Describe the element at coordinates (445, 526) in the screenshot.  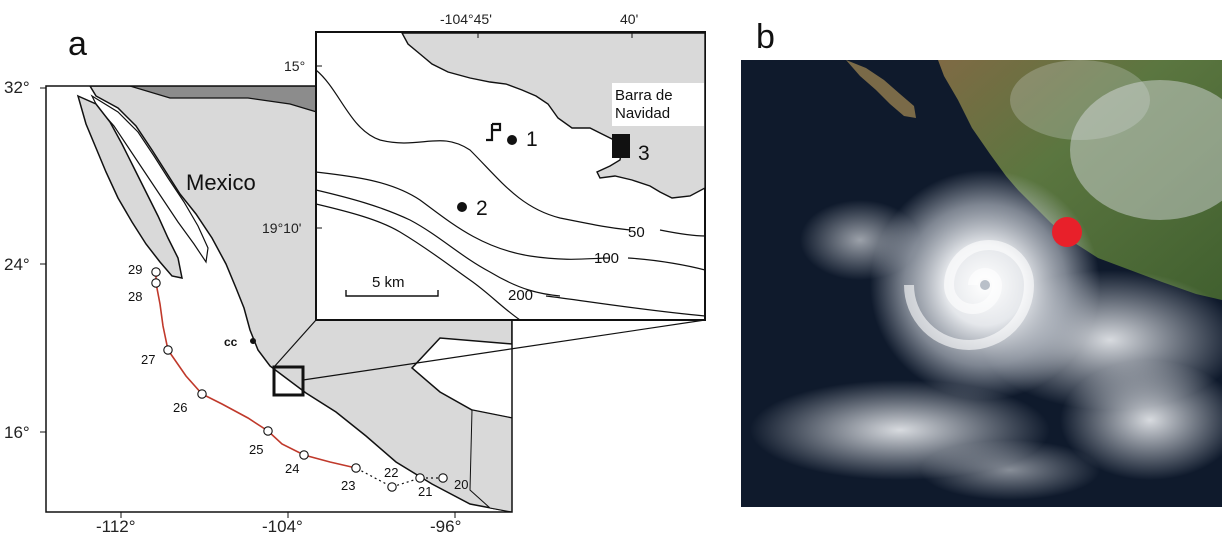
I see `lon-tick-96: -96°` at that location.